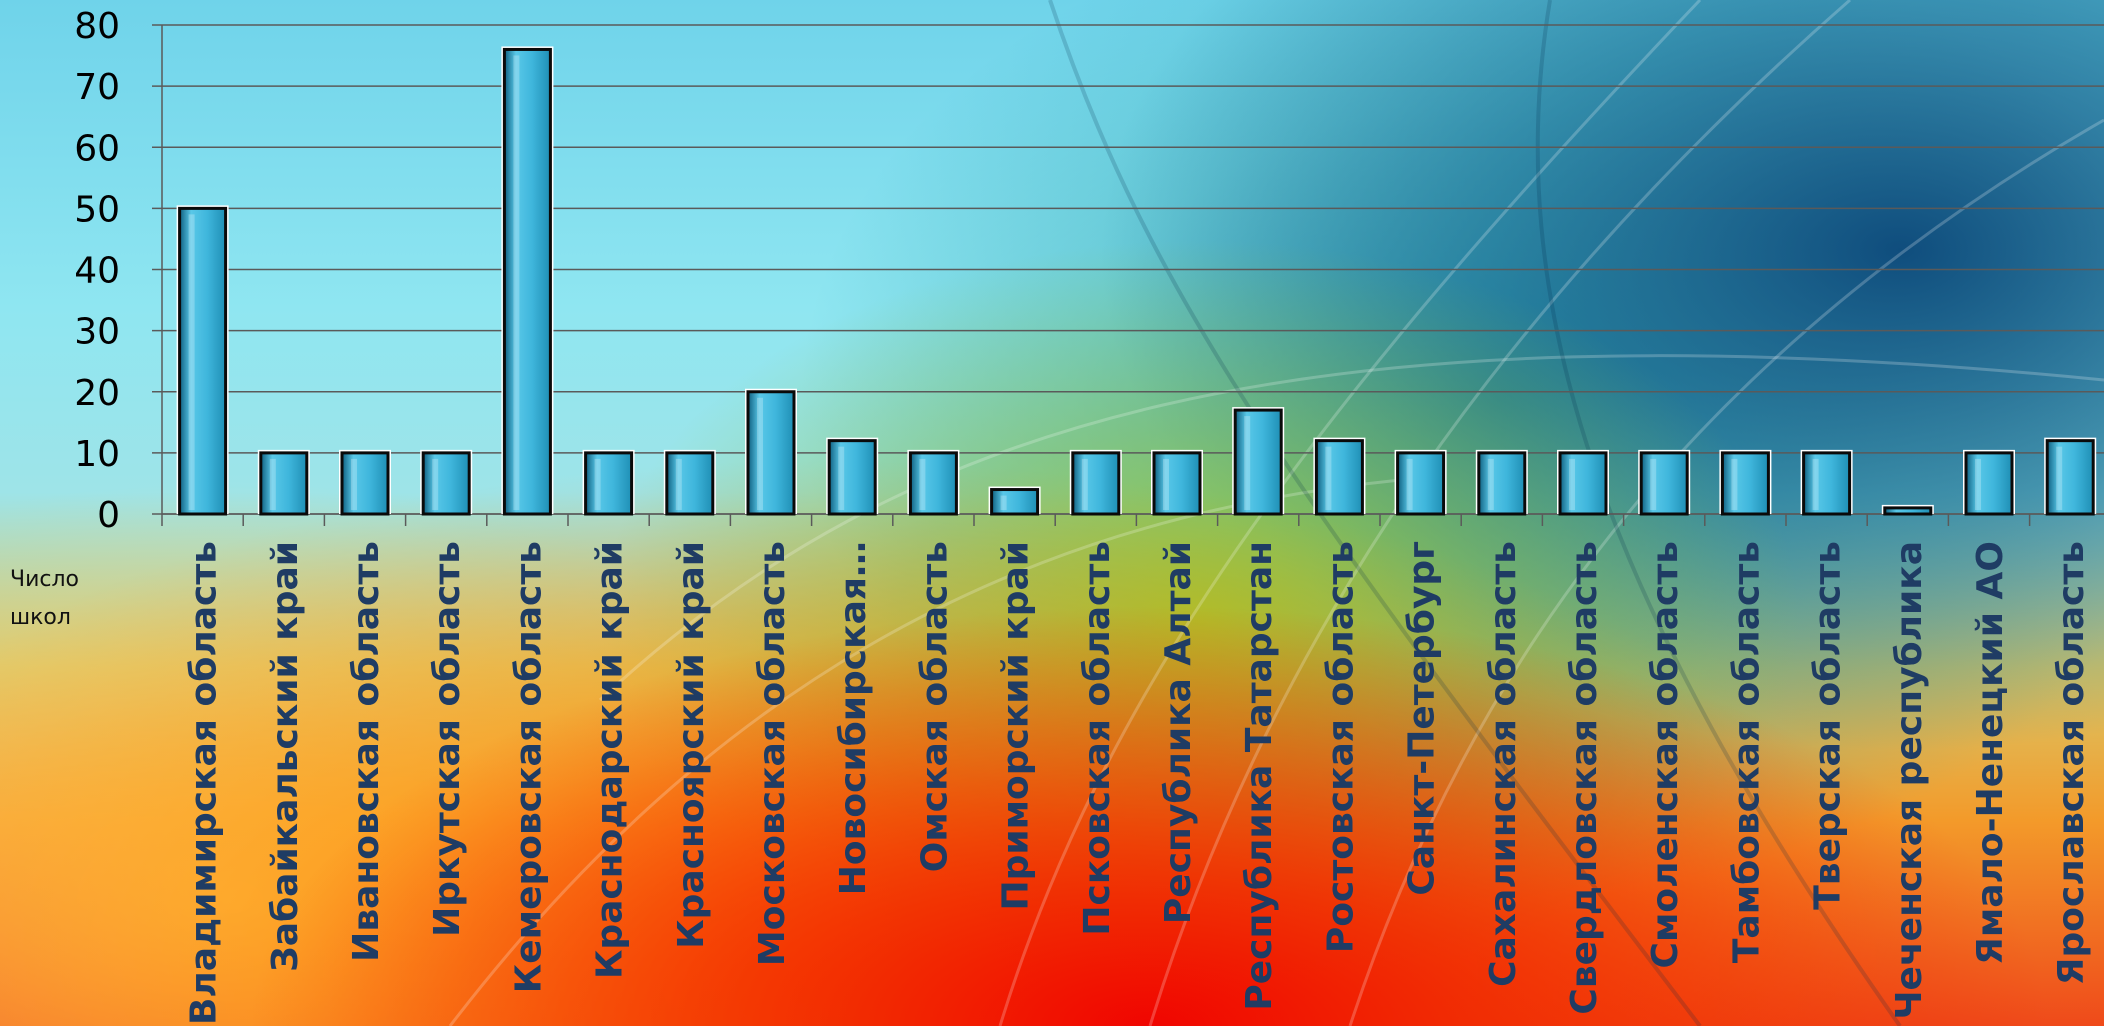 This screenshot has width=2104, height=1026. What do you see at coordinates (1584, 778) in the screenshot?
I see `category-label: Свердловская область` at bounding box center [1584, 778].